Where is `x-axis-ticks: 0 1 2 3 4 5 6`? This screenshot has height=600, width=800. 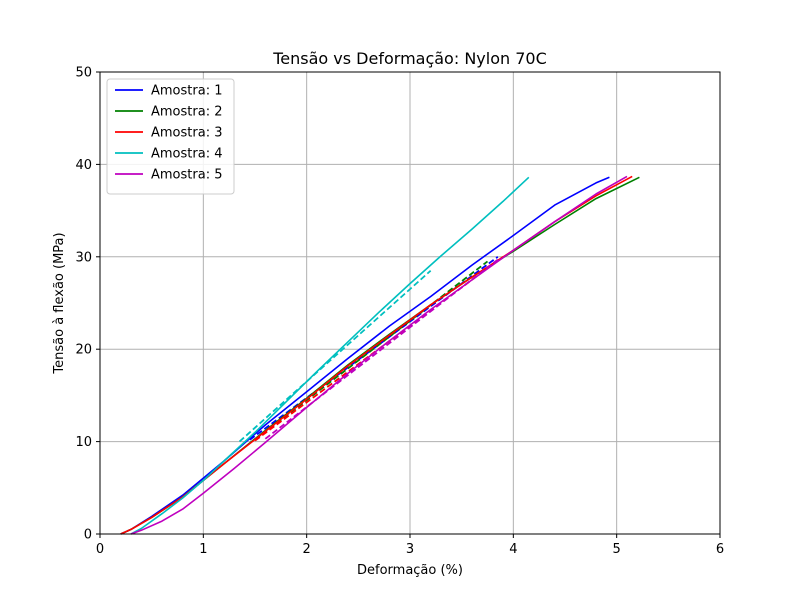 x-axis-ticks: 0 1 2 3 4 5 6 is located at coordinates (410, 545).